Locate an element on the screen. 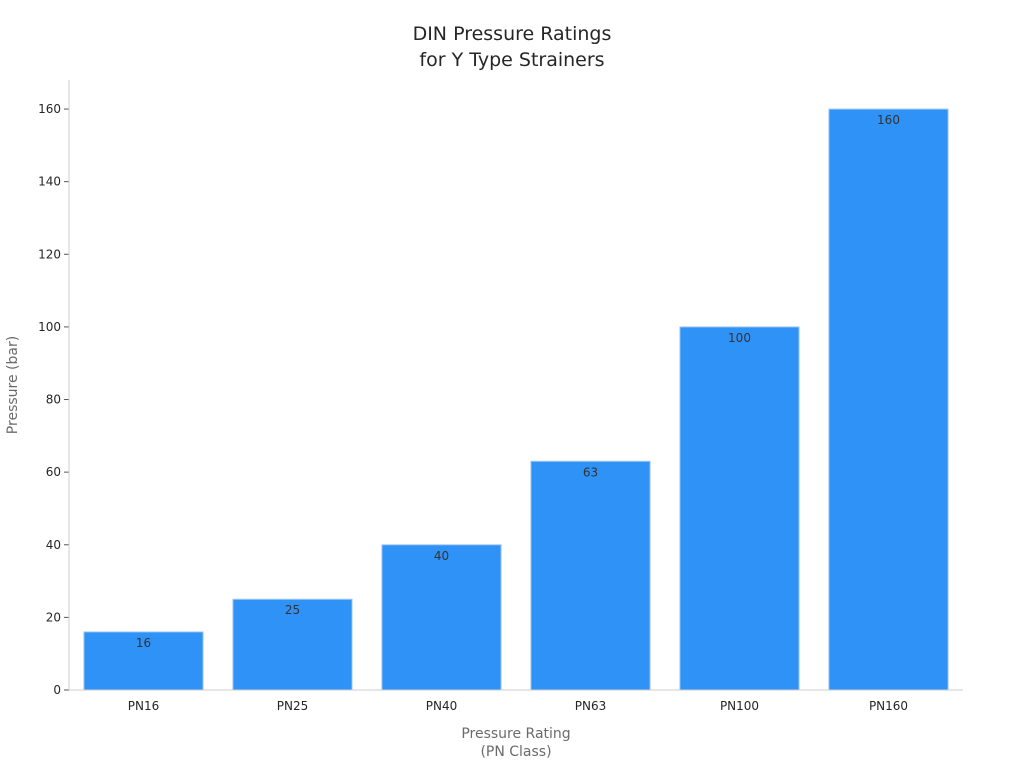 This screenshot has width=1024, height=768. bar-pn100 is located at coordinates (739, 508).